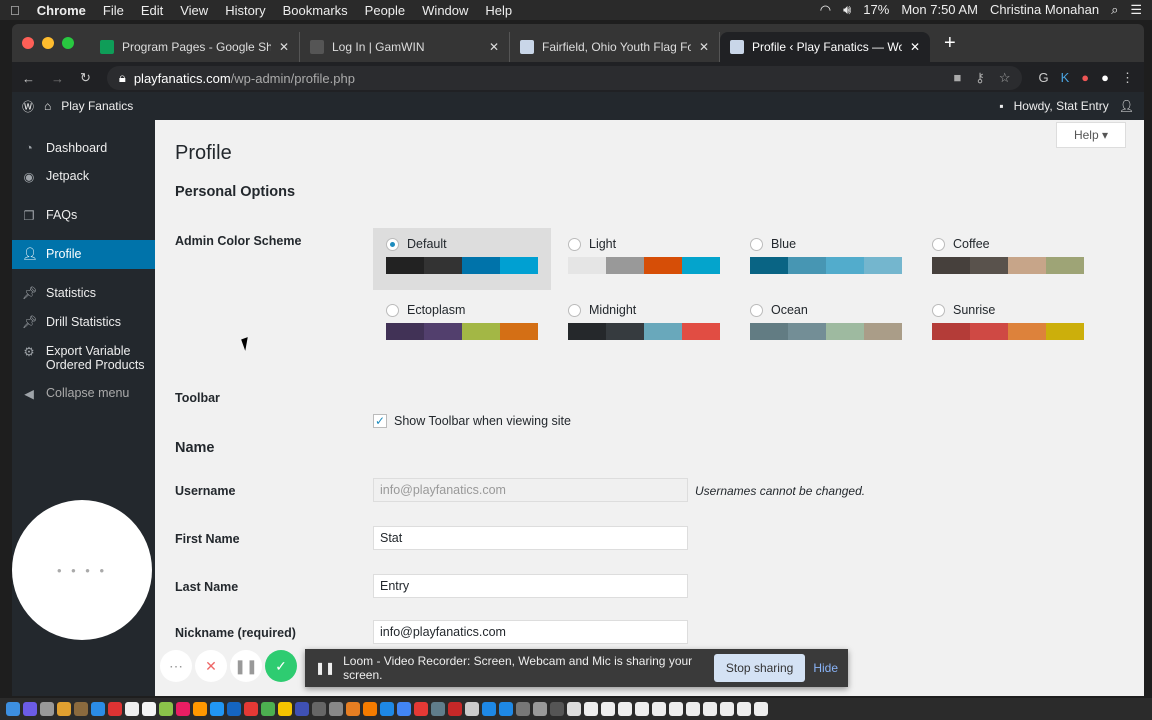 The image size is (1152, 720). Describe the element at coordinates (1115, 9) in the screenshot. I see `spotlight-icon: ⌕` at that location.